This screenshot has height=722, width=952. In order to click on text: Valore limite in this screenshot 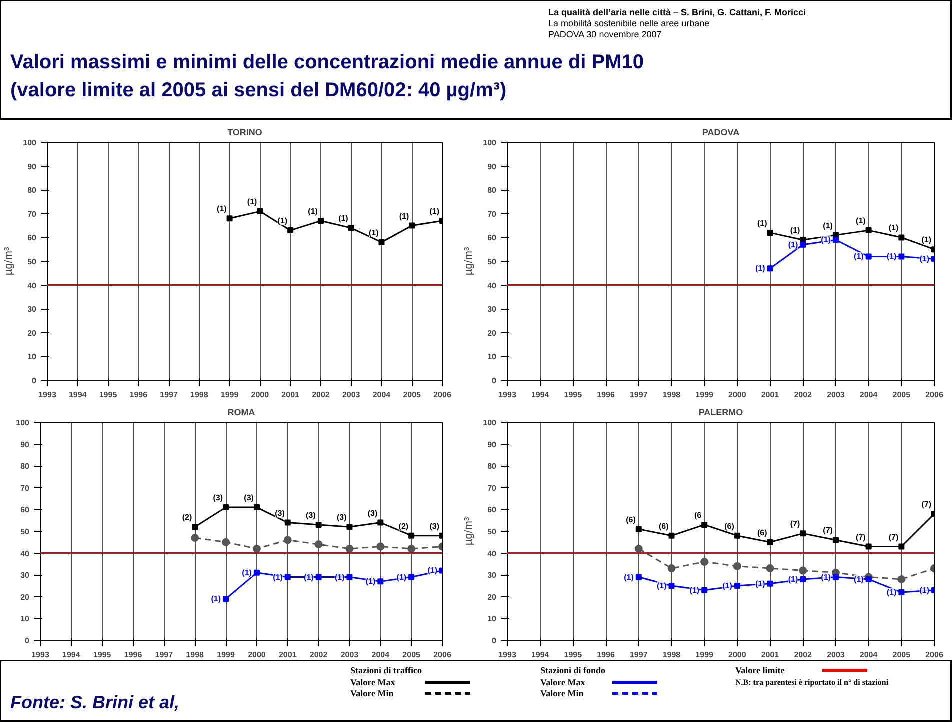, I will do `click(760, 671)`.